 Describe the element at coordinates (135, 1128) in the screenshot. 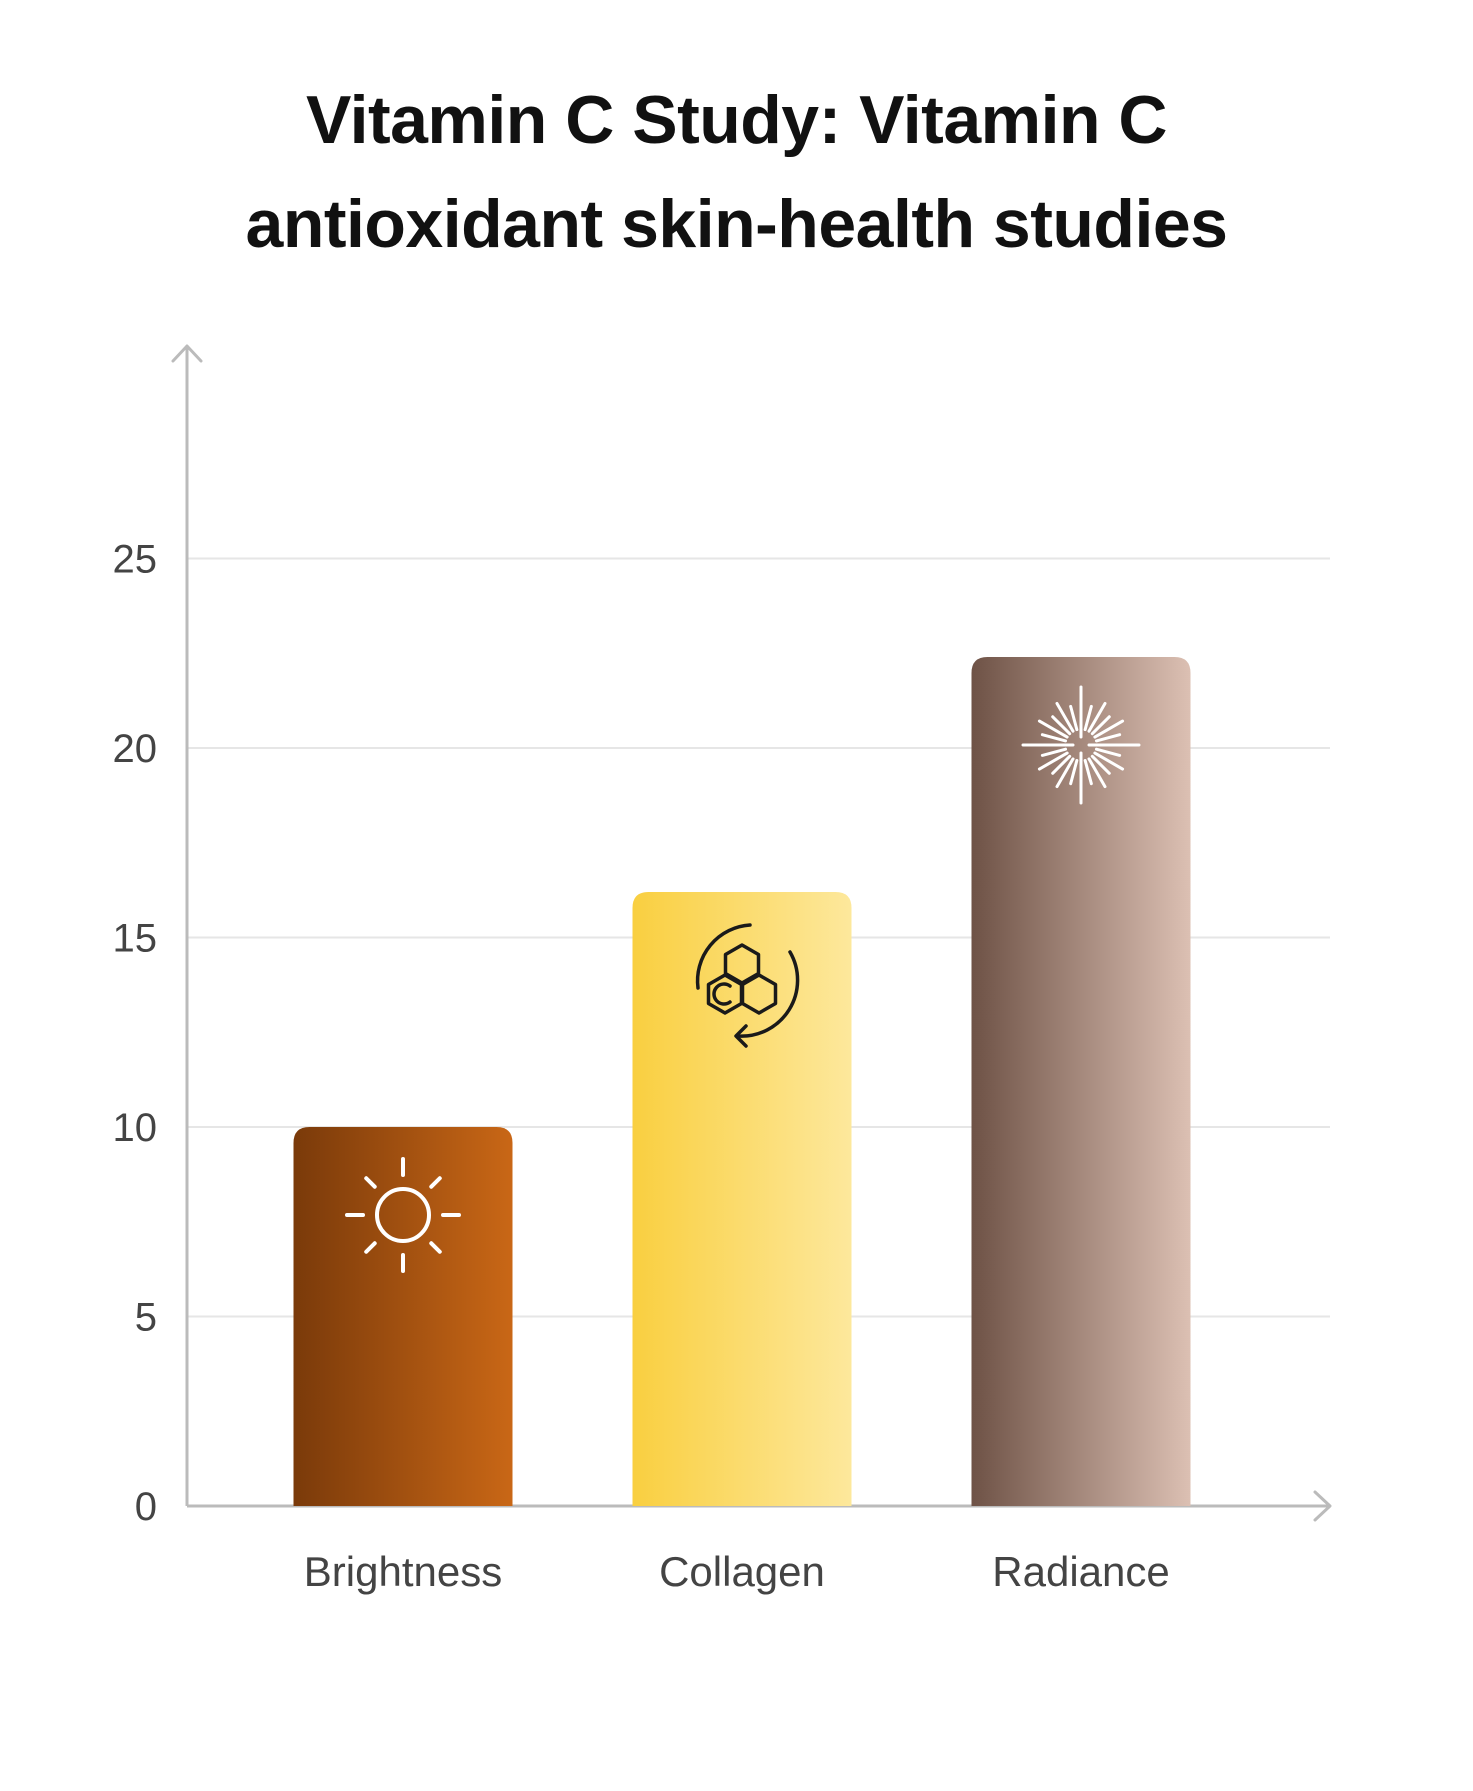

I see `y-tick-label: 10` at that location.